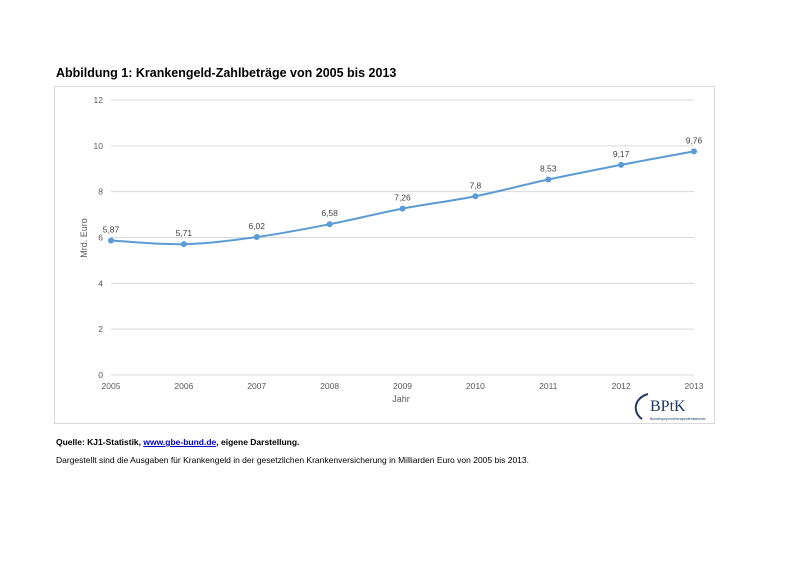 The image size is (800, 566). Describe the element at coordinates (256, 386) in the screenshot. I see `x-tick-label: 2007` at that location.